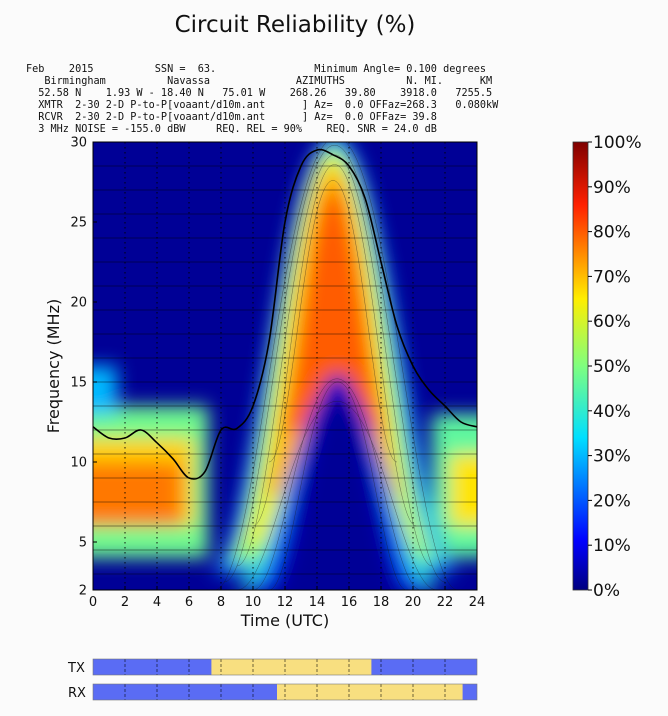 The height and width of the screenshot is (716, 668). What do you see at coordinates (606, 591) in the screenshot?
I see `colorbar-tick-label: 0%` at bounding box center [606, 591].